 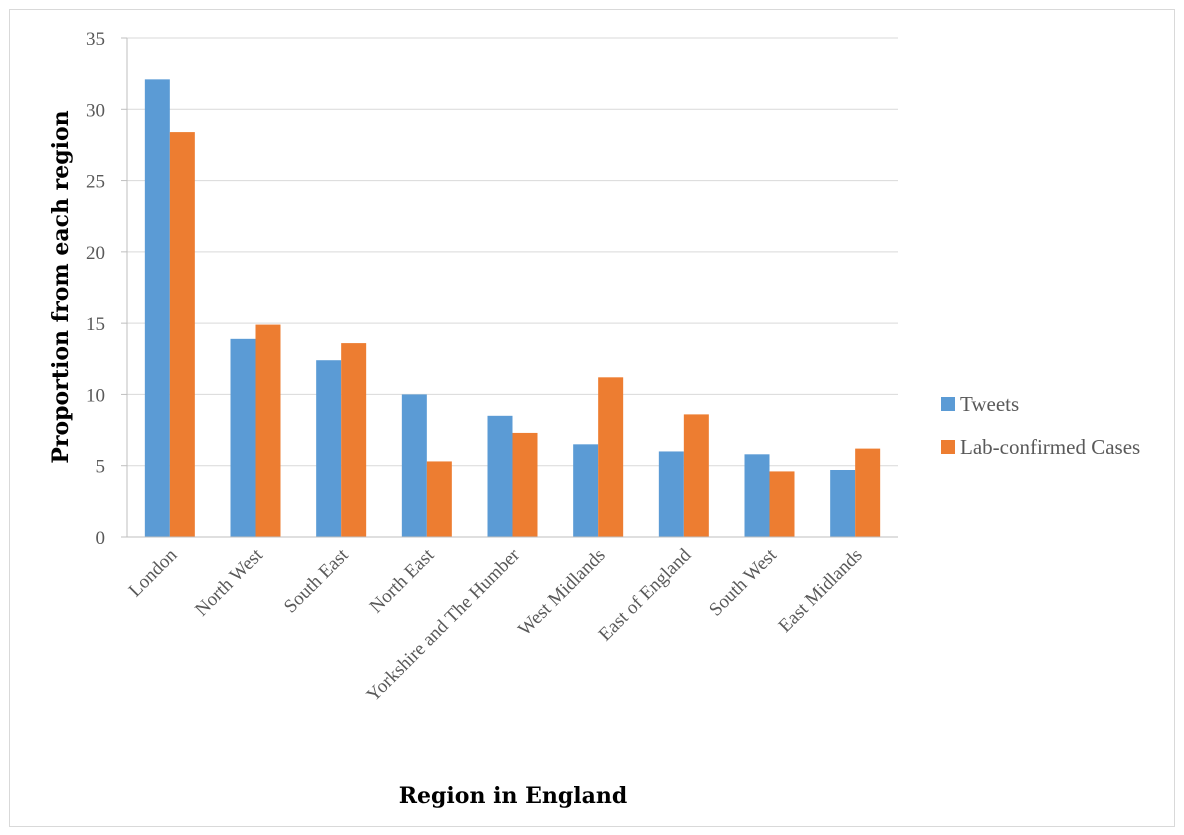 What do you see at coordinates (95, 253) in the screenshot?
I see `y-tick-label: 20` at bounding box center [95, 253].